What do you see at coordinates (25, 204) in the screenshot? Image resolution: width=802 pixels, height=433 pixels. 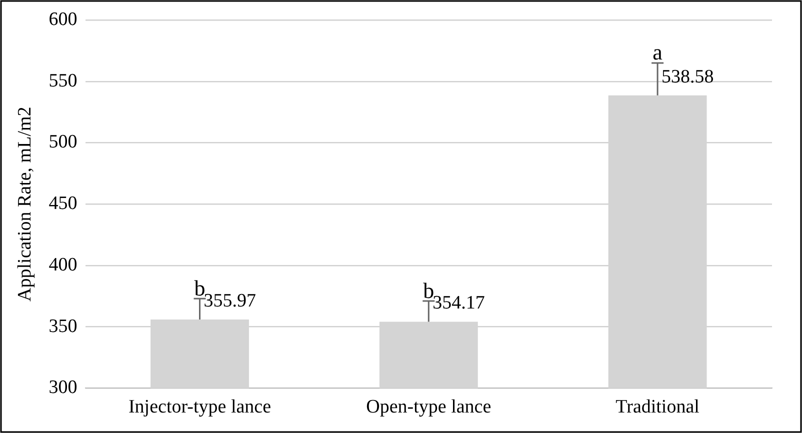 I see `y-axis-title: Application Rate, mL/m2` at bounding box center [25, 204].